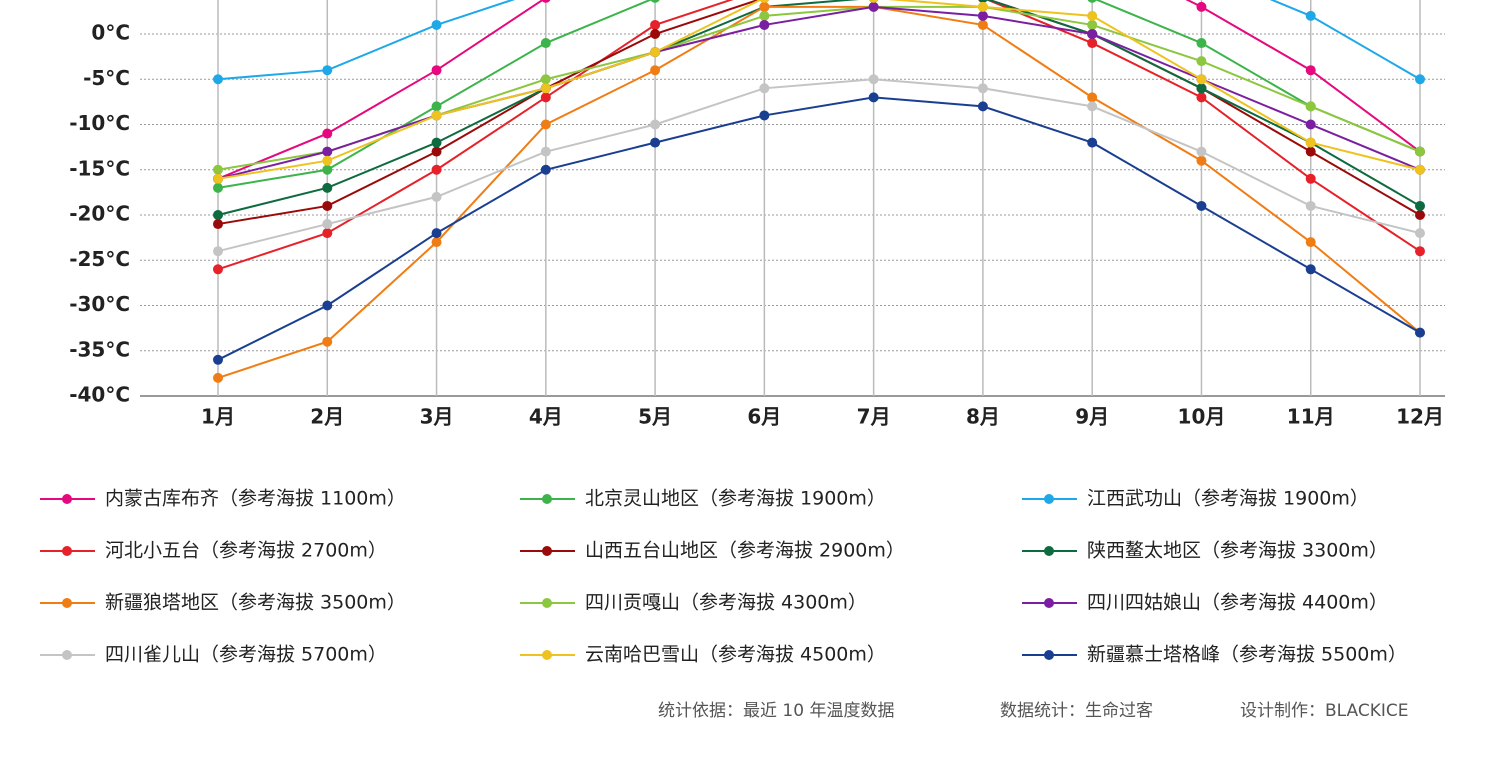  I want to click on y-tick-label: -35°C, so click(99, 349).